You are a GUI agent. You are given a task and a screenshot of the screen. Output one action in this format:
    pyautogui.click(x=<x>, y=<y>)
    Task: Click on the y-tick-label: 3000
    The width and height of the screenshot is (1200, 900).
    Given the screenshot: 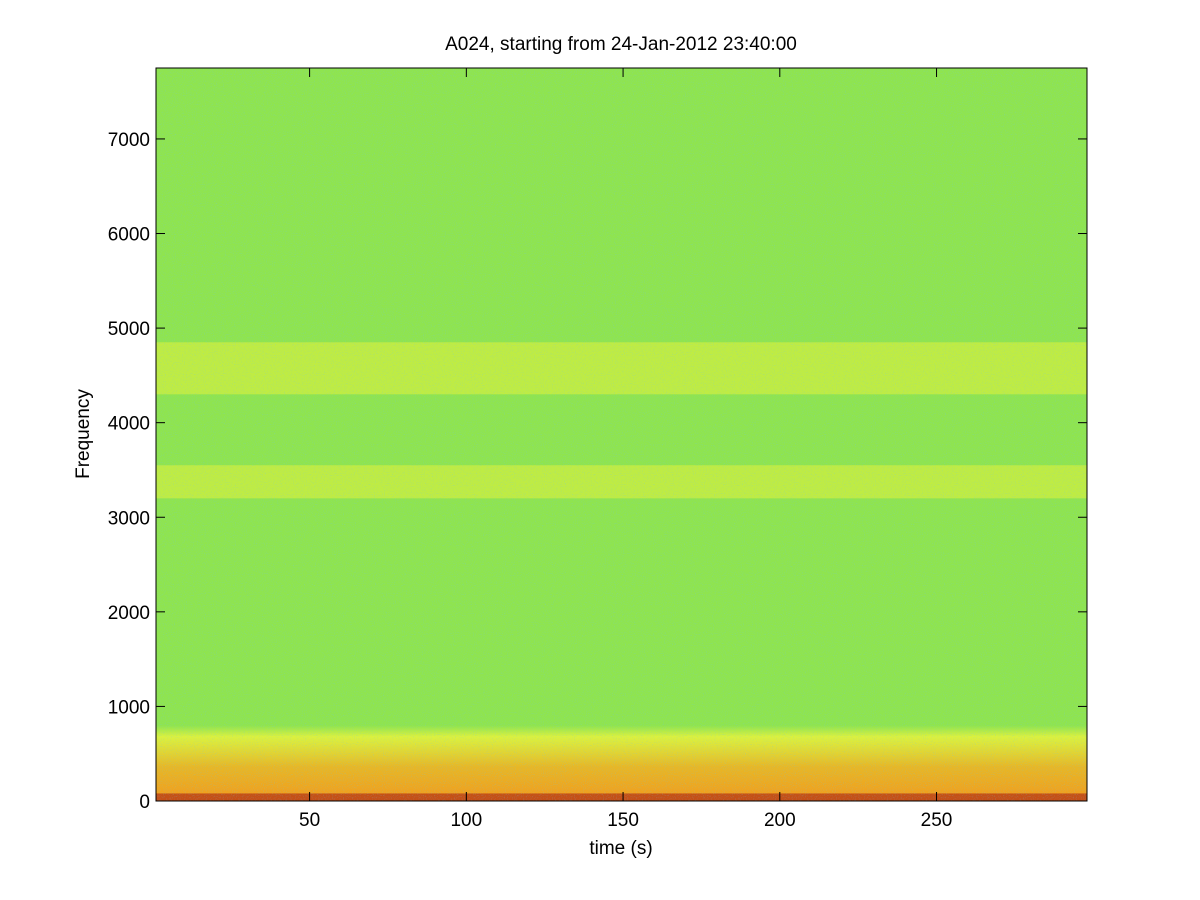 What is the action you would take?
    pyautogui.click(x=129, y=518)
    